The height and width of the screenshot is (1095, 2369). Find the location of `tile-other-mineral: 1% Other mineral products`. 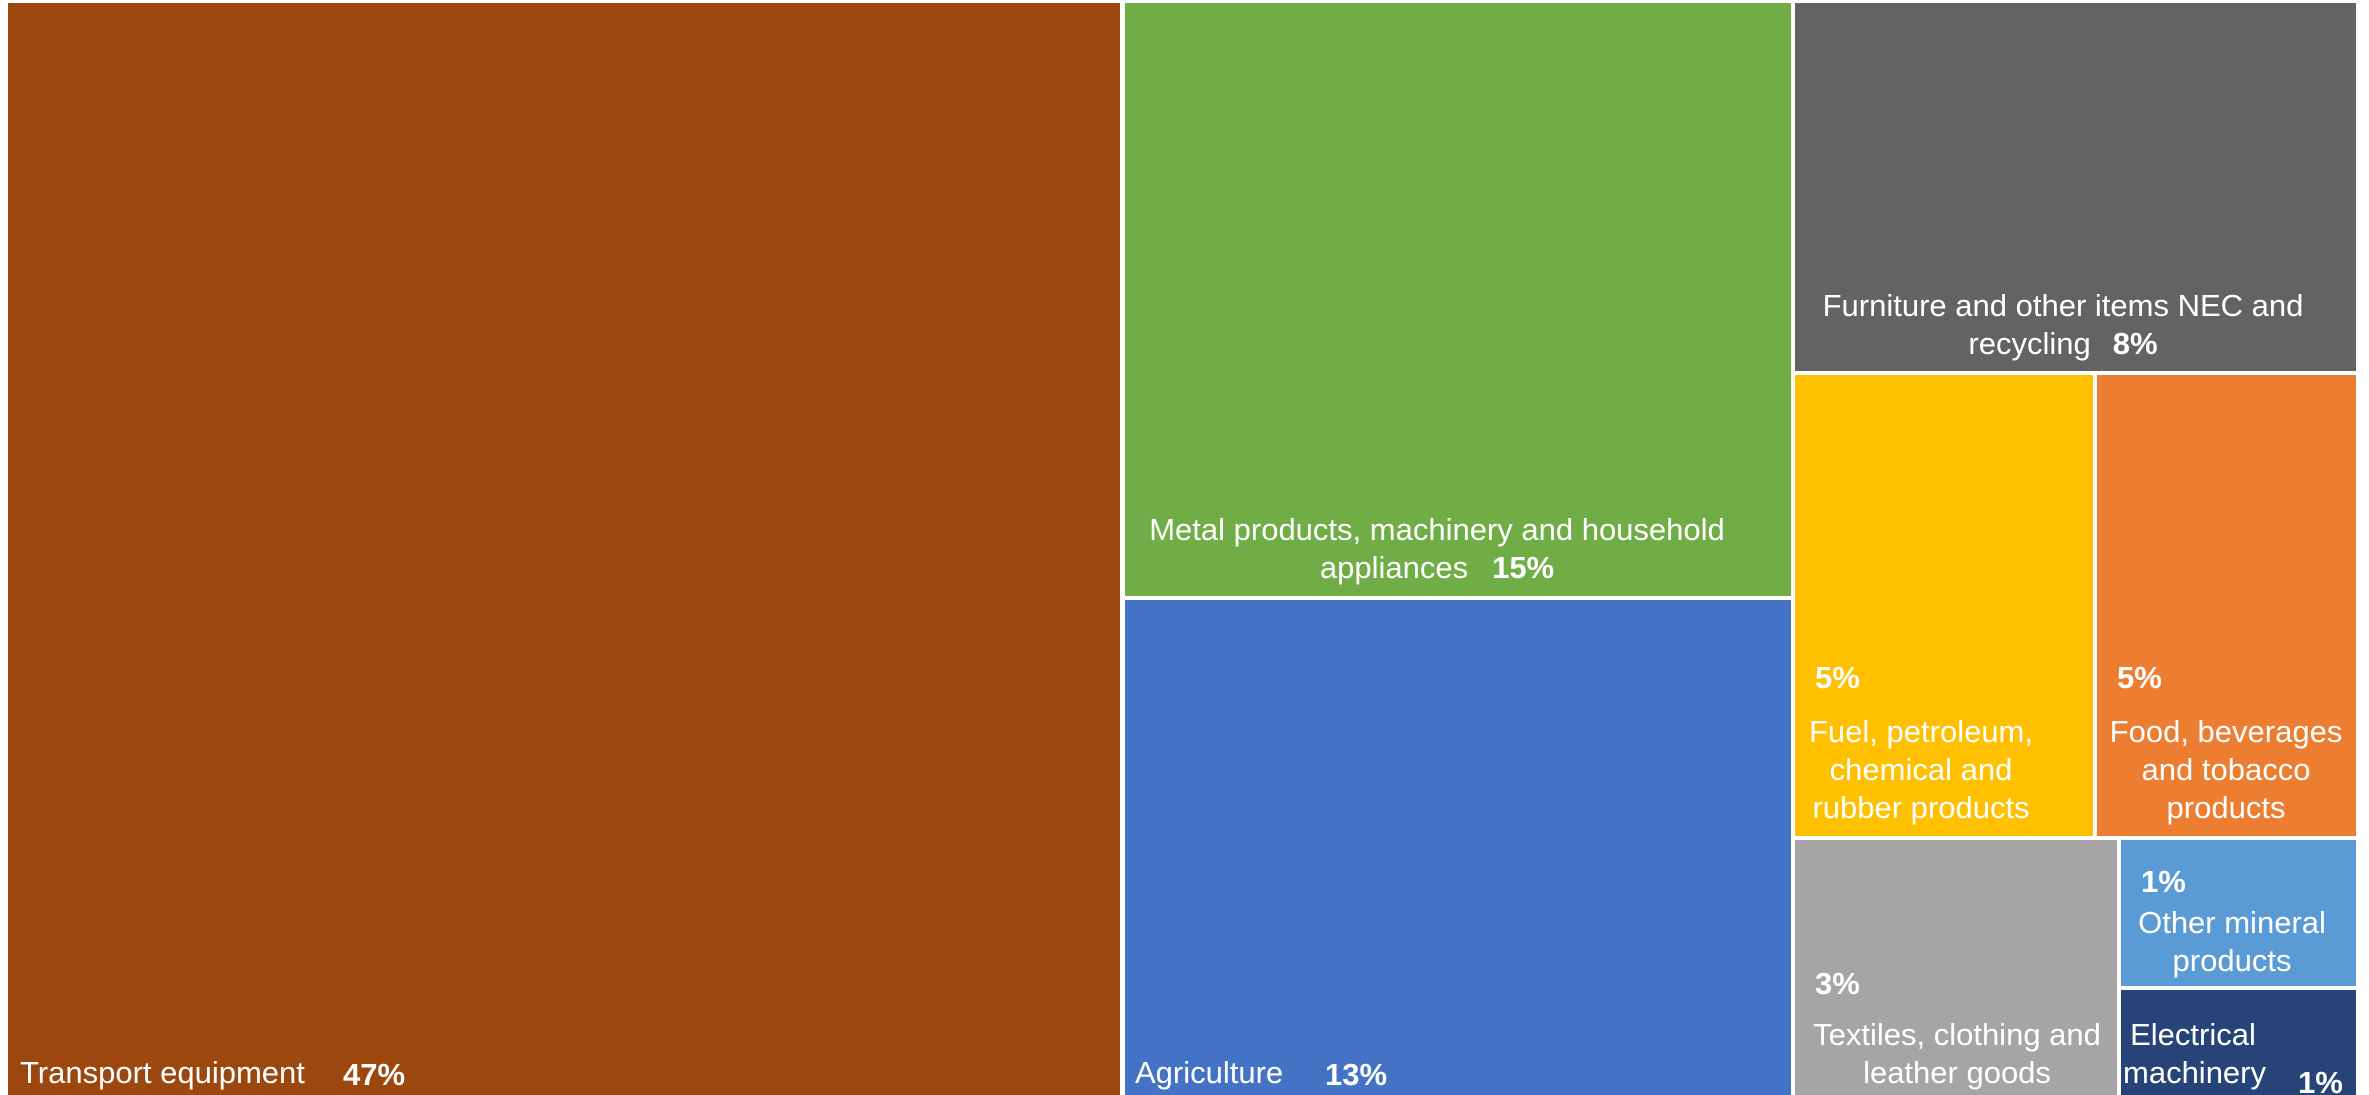

tile-other-mineral: 1% Other mineral products is located at coordinates (2238, 913).